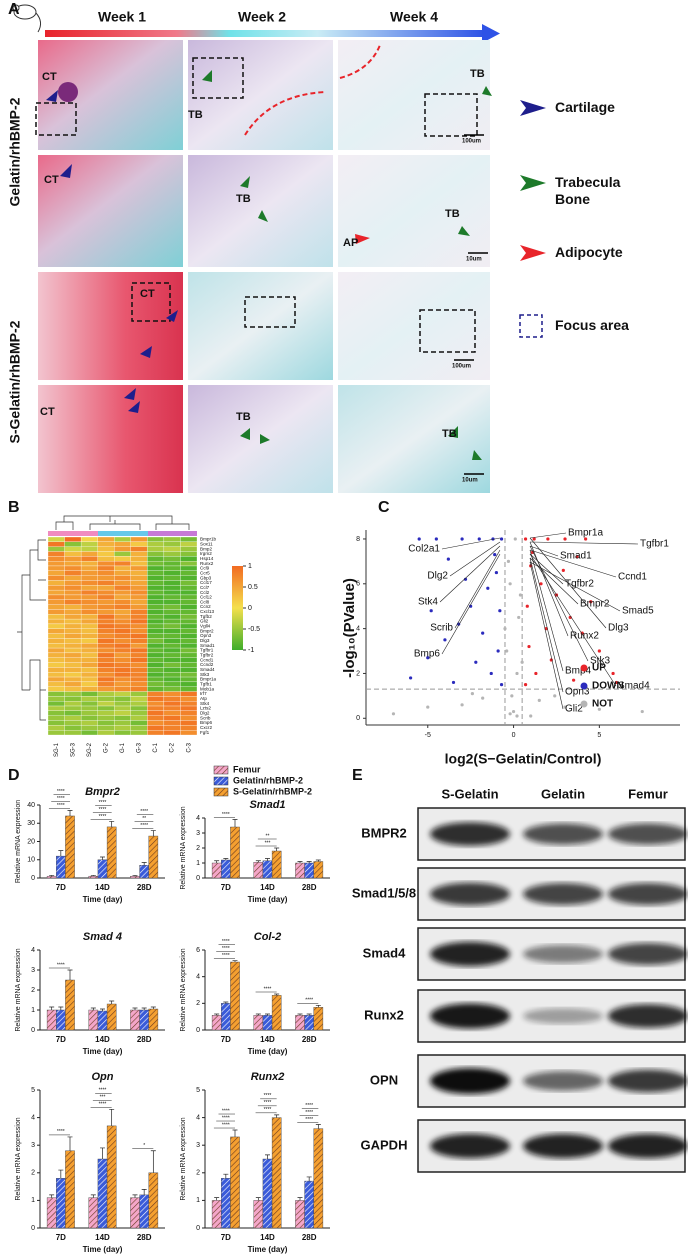 The height and width of the screenshot is (1257, 688). Describe the element at coordinates (156, 747) in the screenshot. I see `column-label: C-1` at that location.